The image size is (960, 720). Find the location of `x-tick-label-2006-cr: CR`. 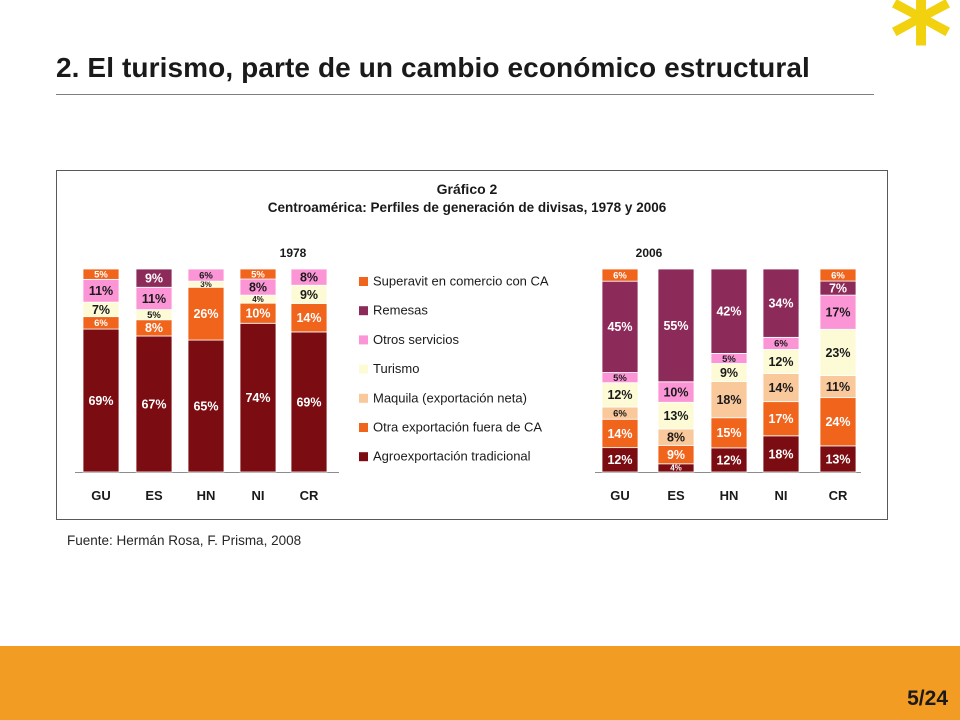

x-tick-label-2006-cr: CR is located at coordinates (838, 495).